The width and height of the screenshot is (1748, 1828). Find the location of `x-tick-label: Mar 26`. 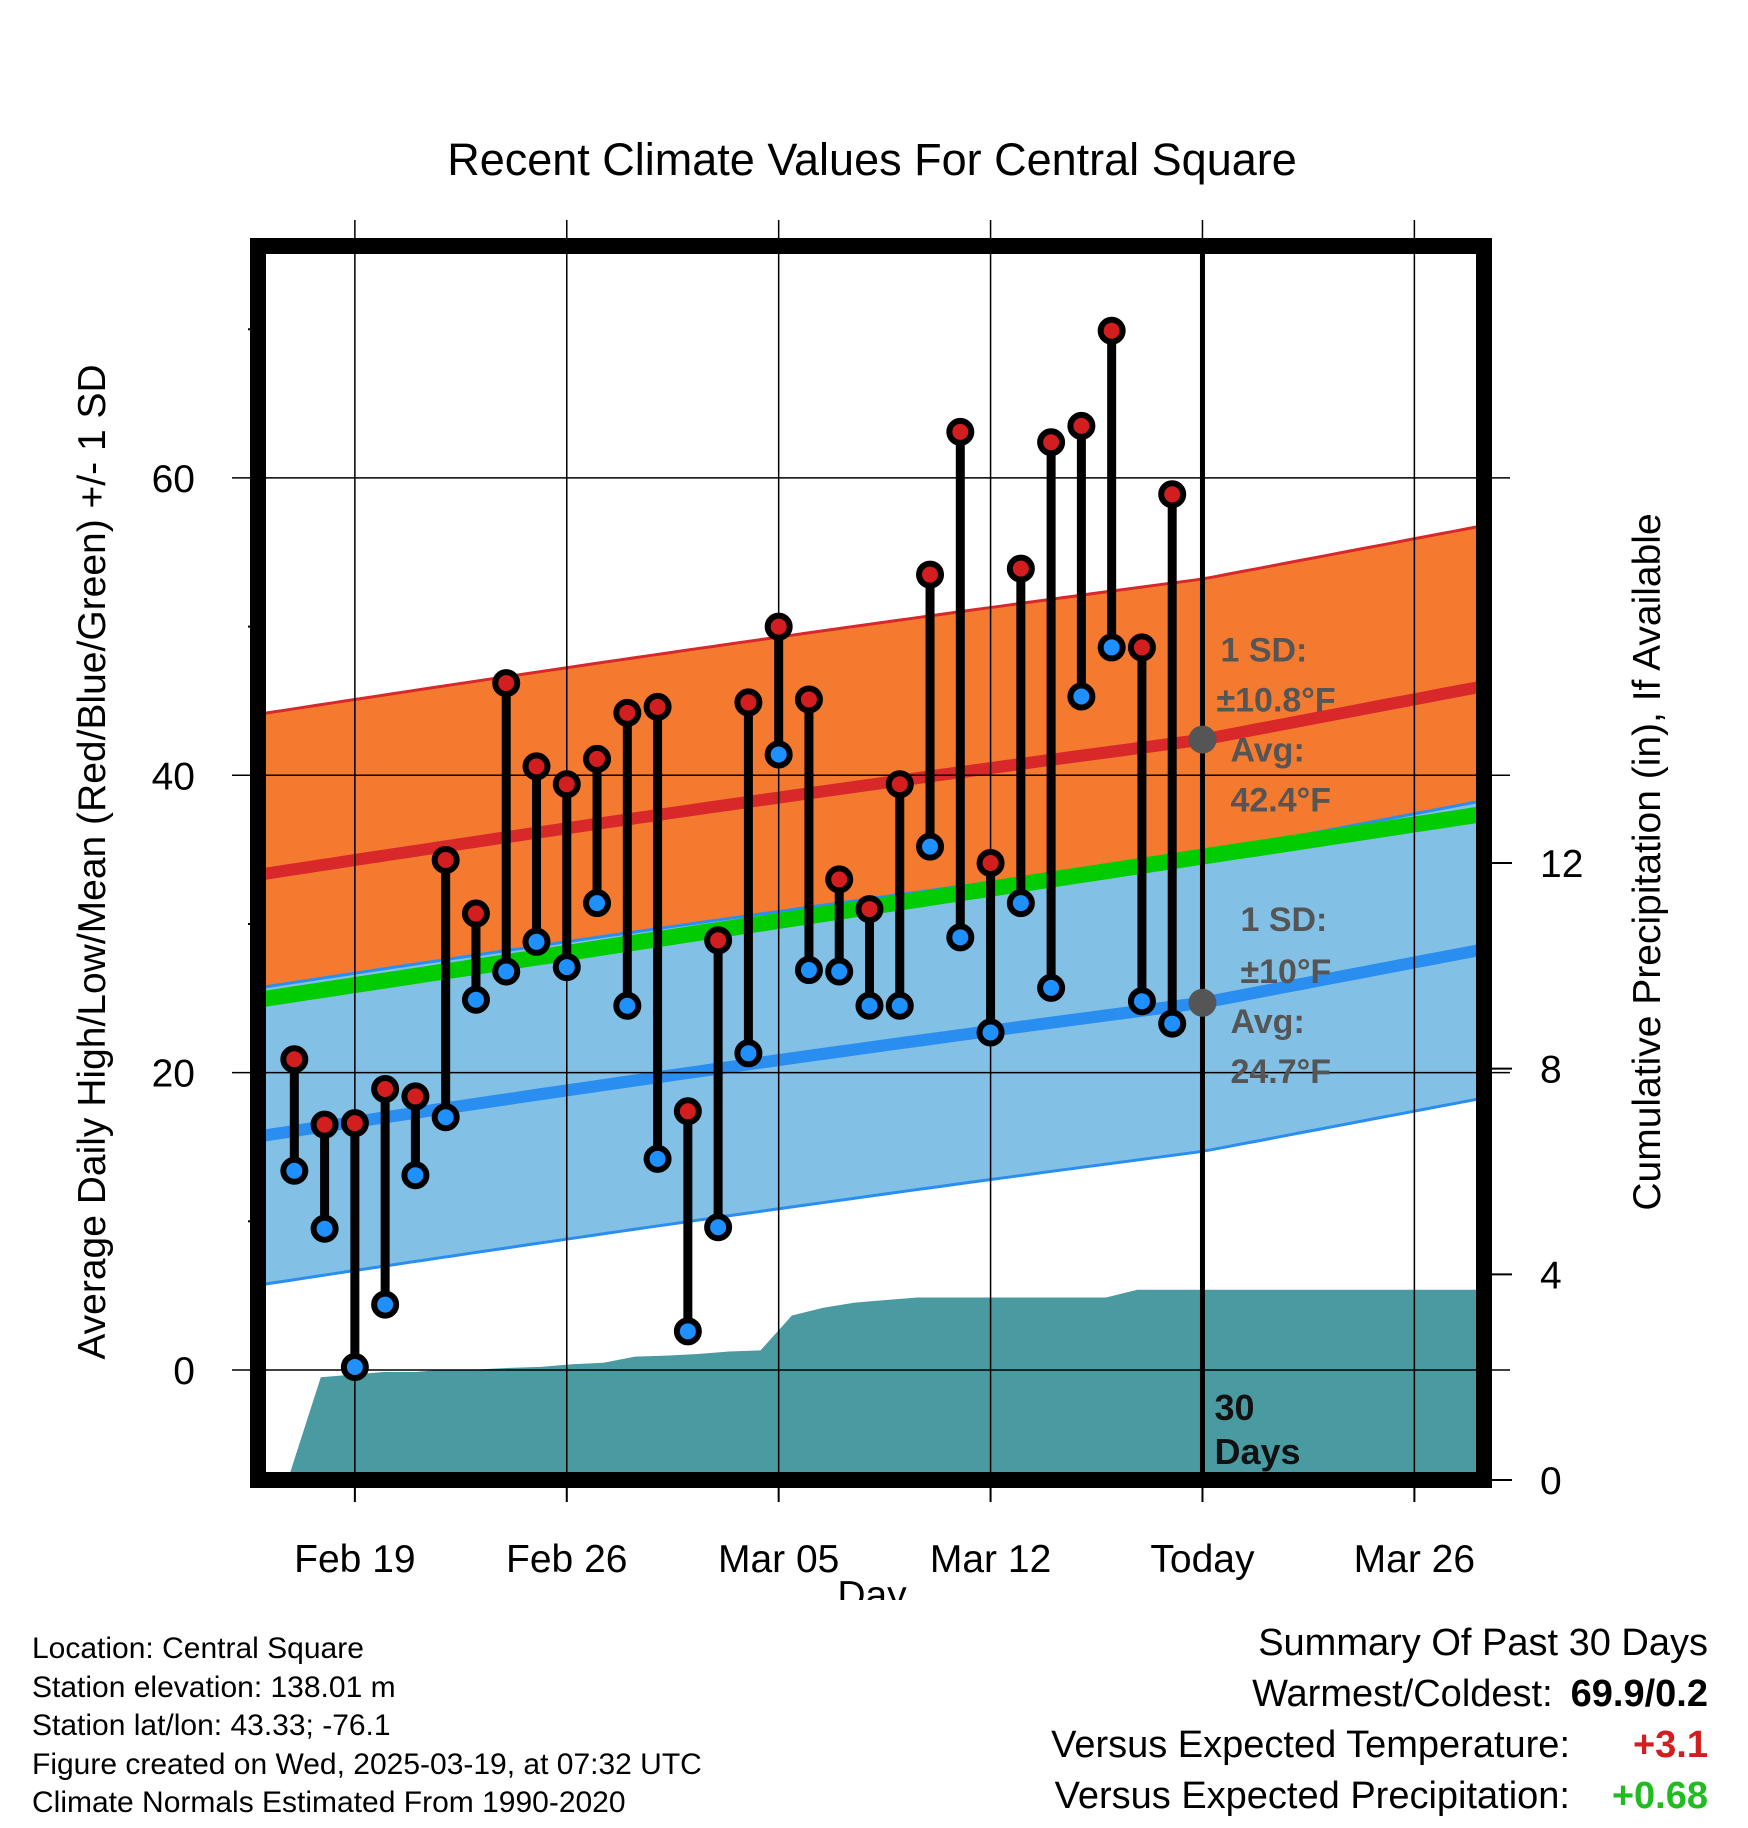

x-tick-label: Mar 26 is located at coordinates (1414, 1559).